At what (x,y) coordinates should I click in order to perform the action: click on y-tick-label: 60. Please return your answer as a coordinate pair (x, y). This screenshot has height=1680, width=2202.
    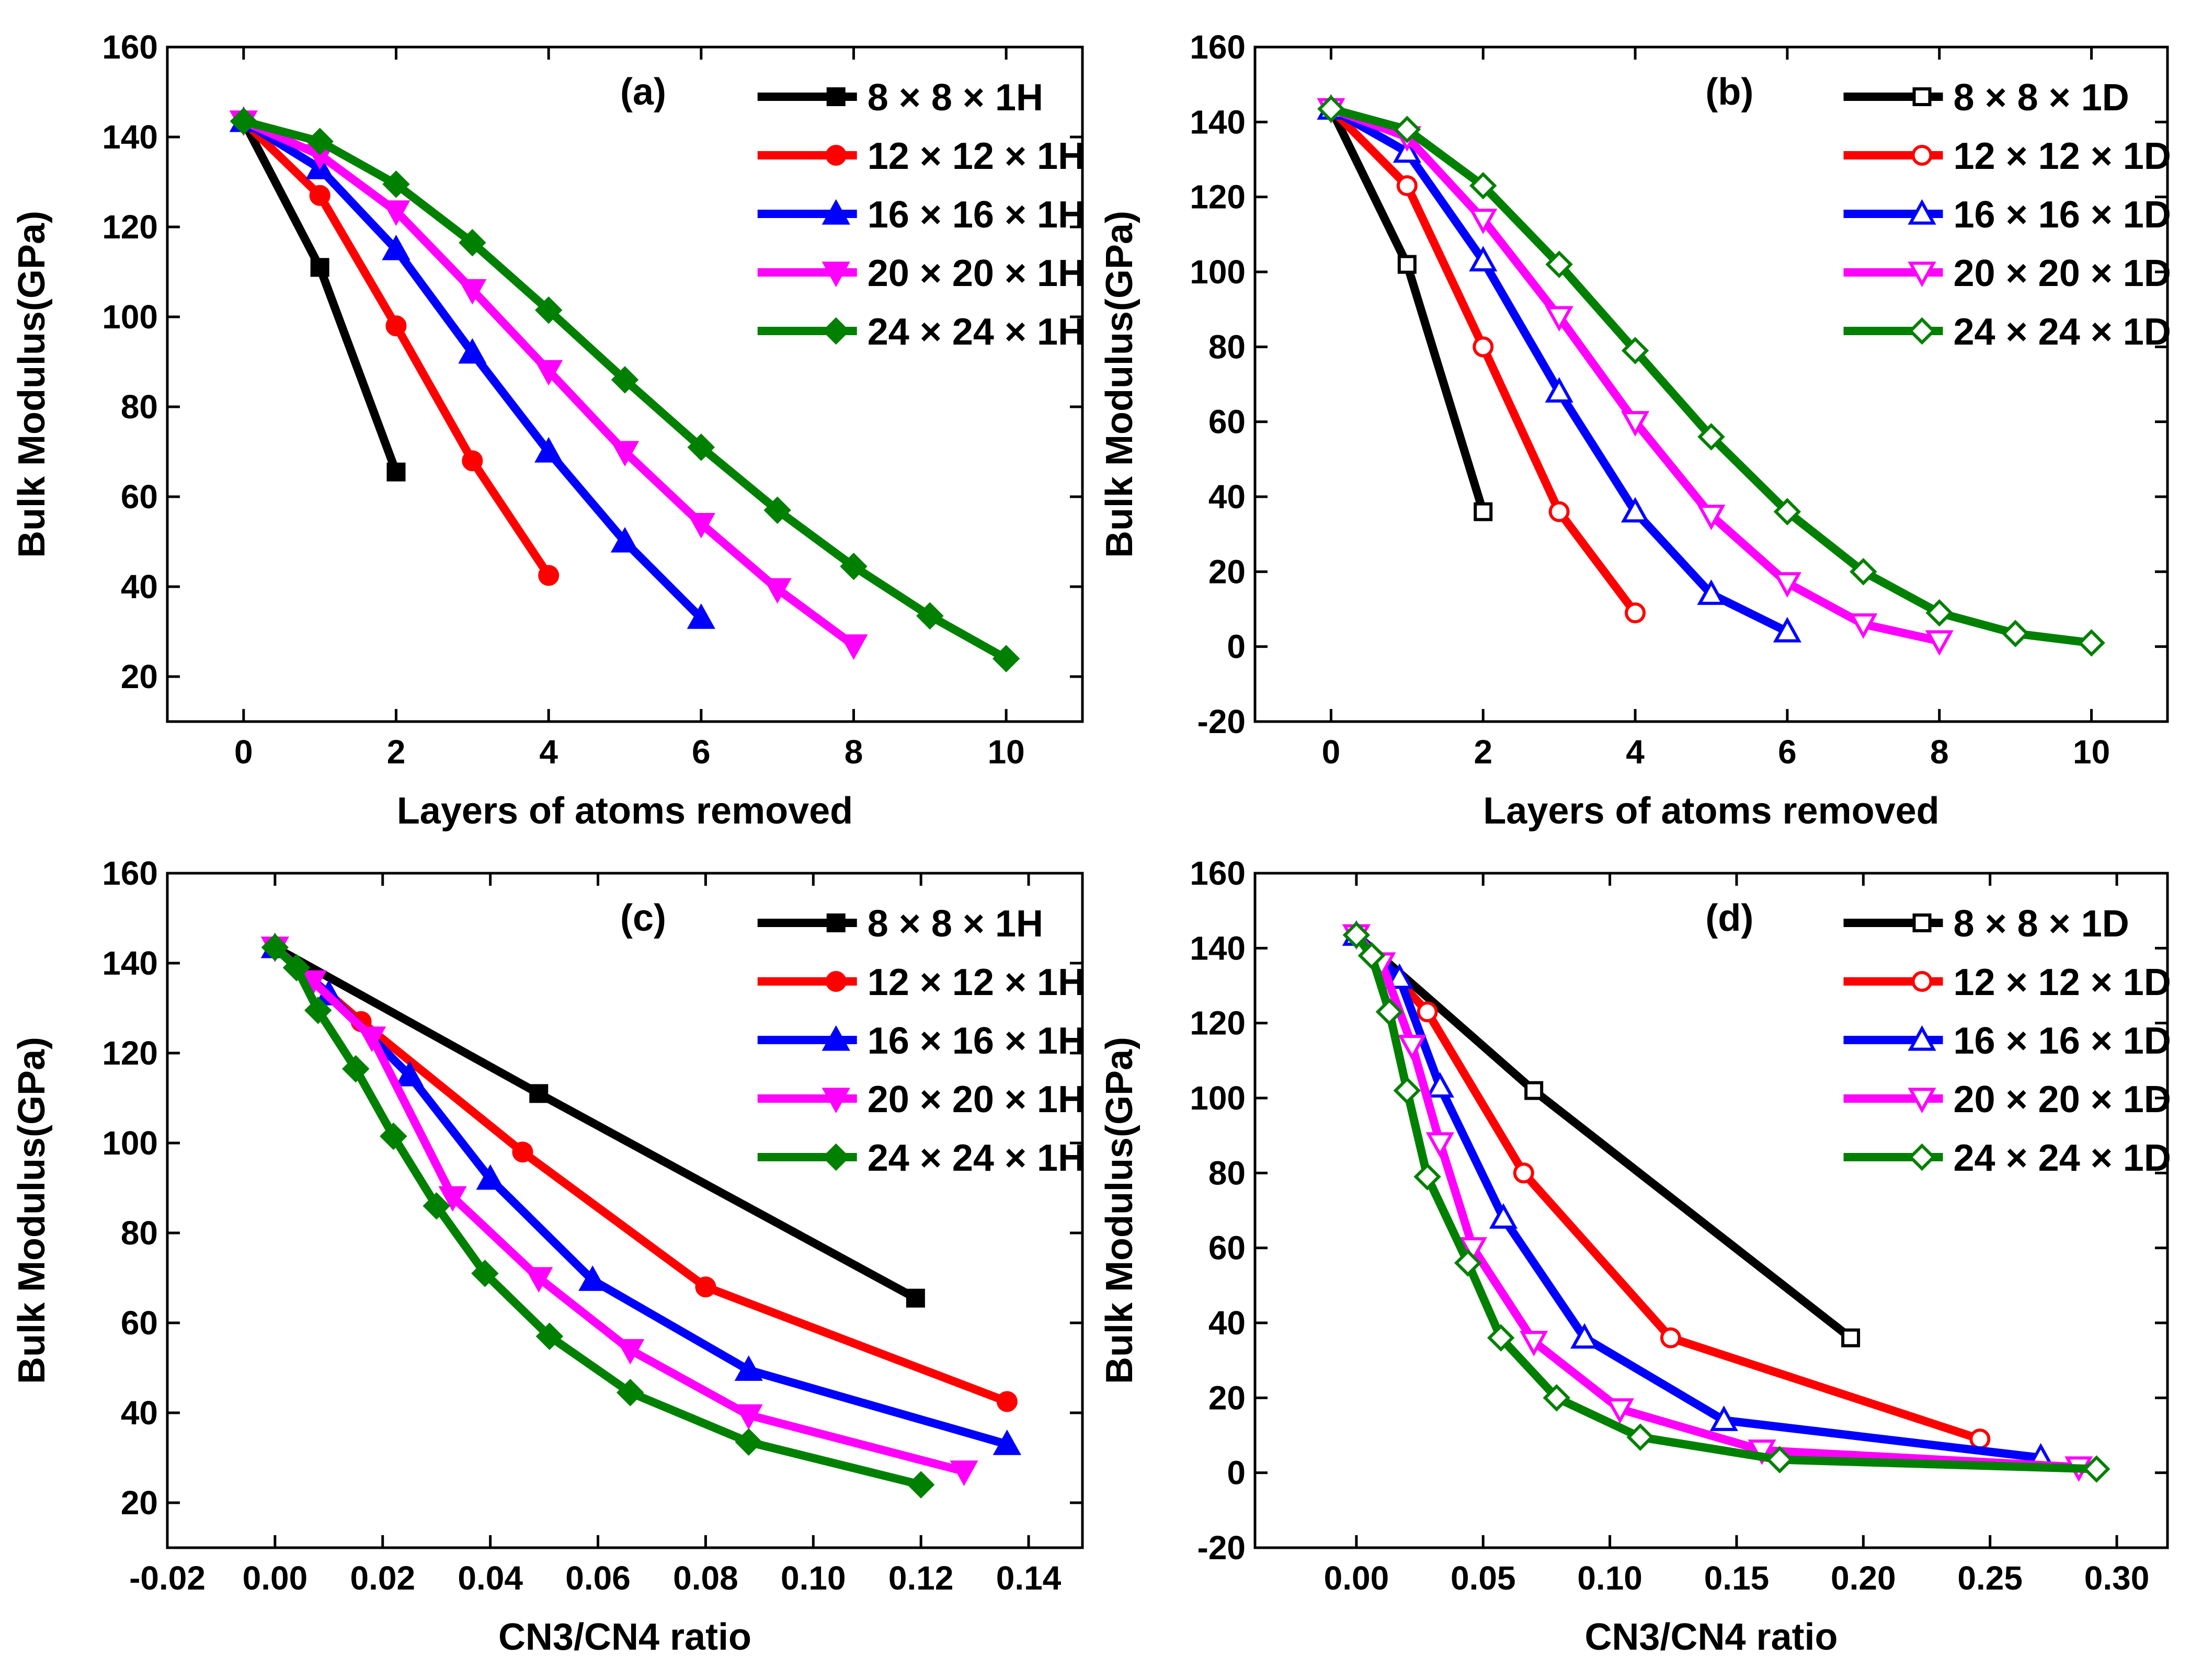
    Looking at the image, I should click on (139, 1323).